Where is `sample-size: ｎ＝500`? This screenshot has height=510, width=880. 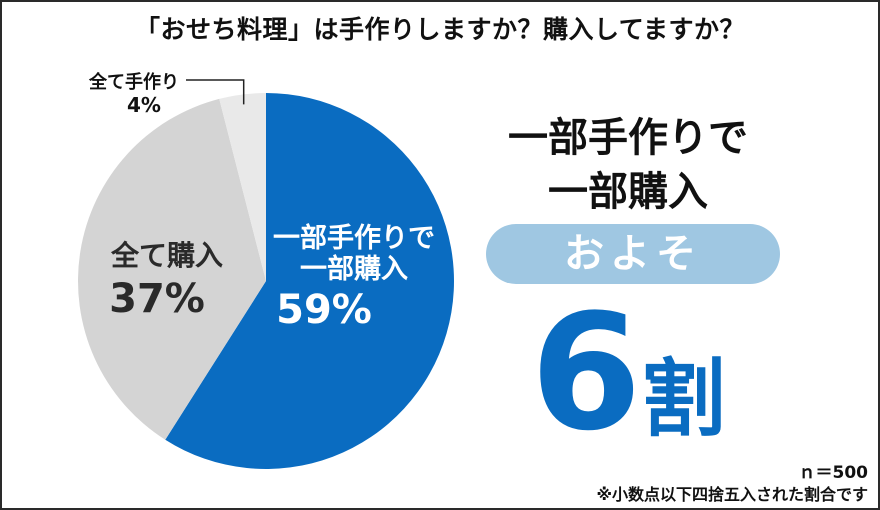 sample-size: ｎ＝500 is located at coordinates (833, 473).